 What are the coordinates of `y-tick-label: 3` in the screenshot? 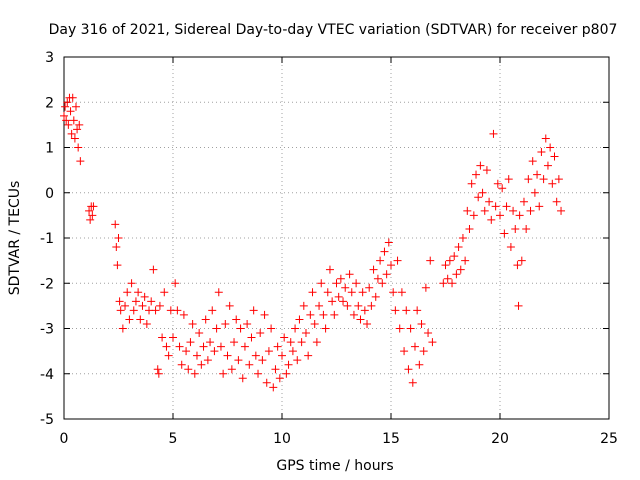 It's located at (49, 58).